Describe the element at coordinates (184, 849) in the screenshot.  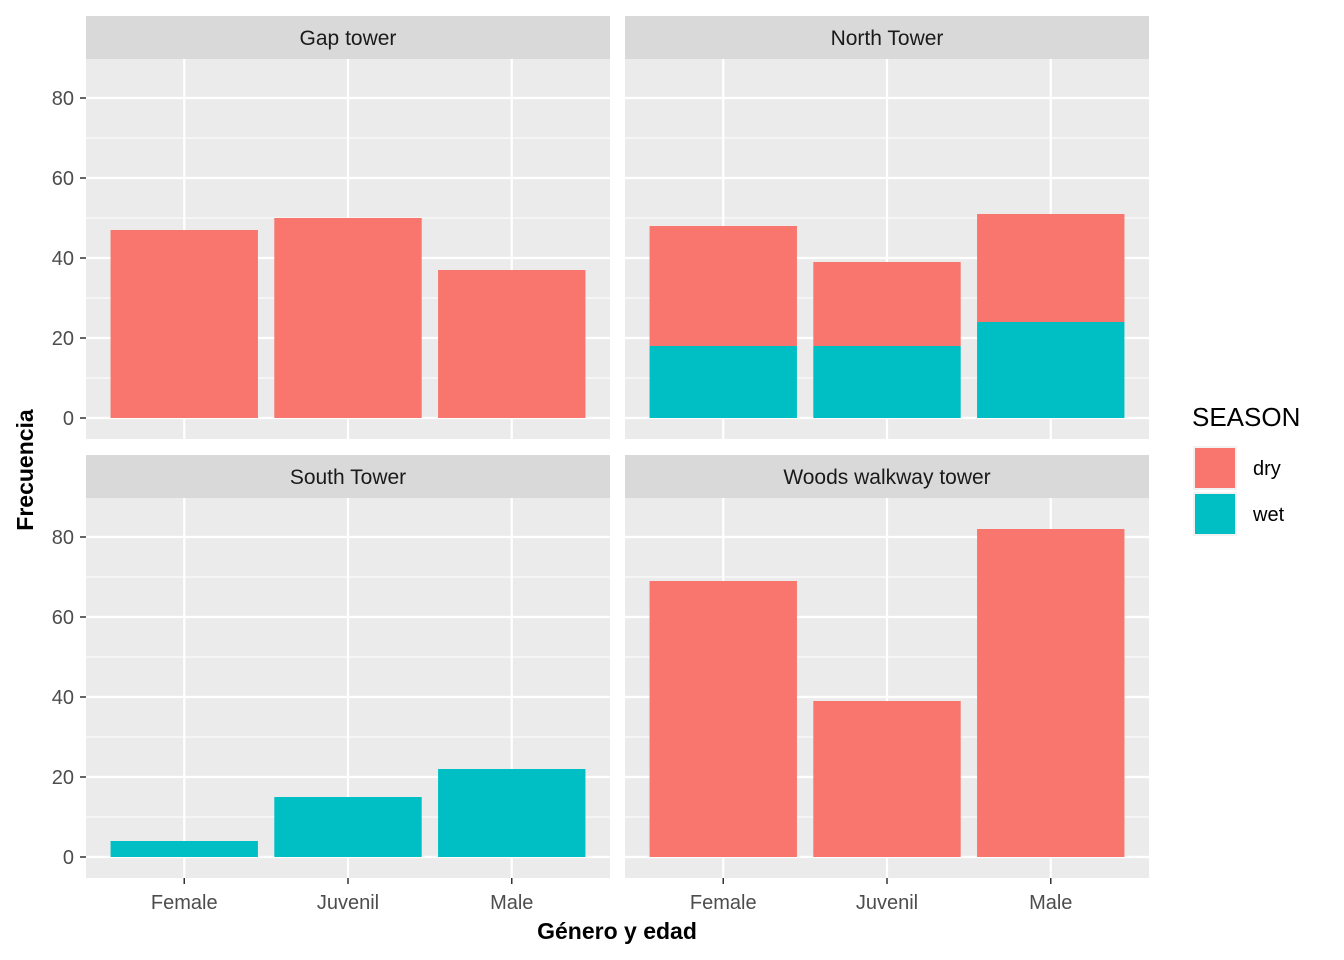
I see `bar-south-tower-female-wet` at that location.